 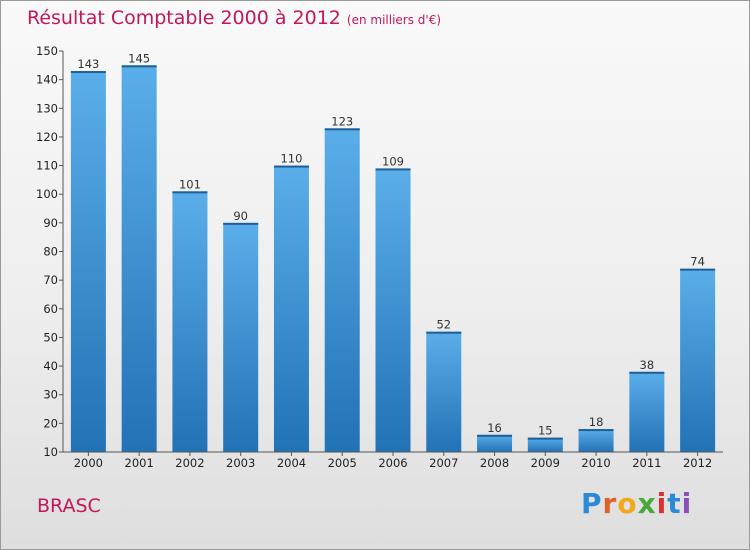 What do you see at coordinates (139, 463) in the screenshot?
I see `x-tick-label: 2001` at bounding box center [139, 463].